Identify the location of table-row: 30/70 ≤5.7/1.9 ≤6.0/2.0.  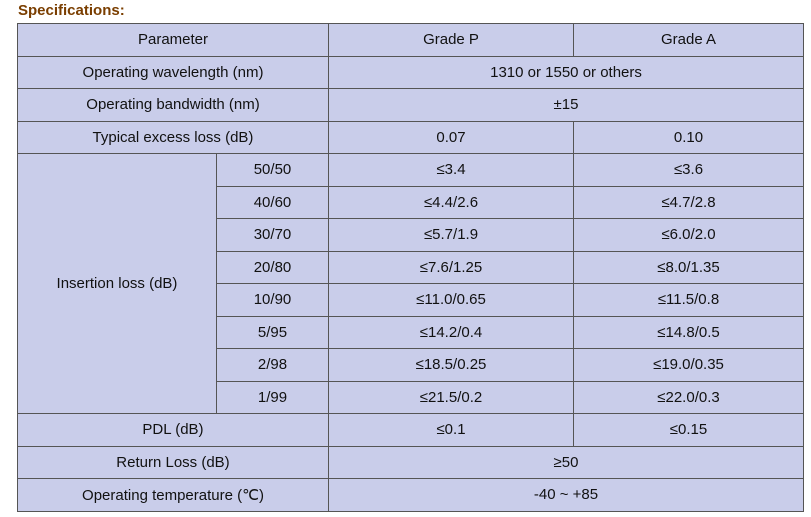
(411, 235).